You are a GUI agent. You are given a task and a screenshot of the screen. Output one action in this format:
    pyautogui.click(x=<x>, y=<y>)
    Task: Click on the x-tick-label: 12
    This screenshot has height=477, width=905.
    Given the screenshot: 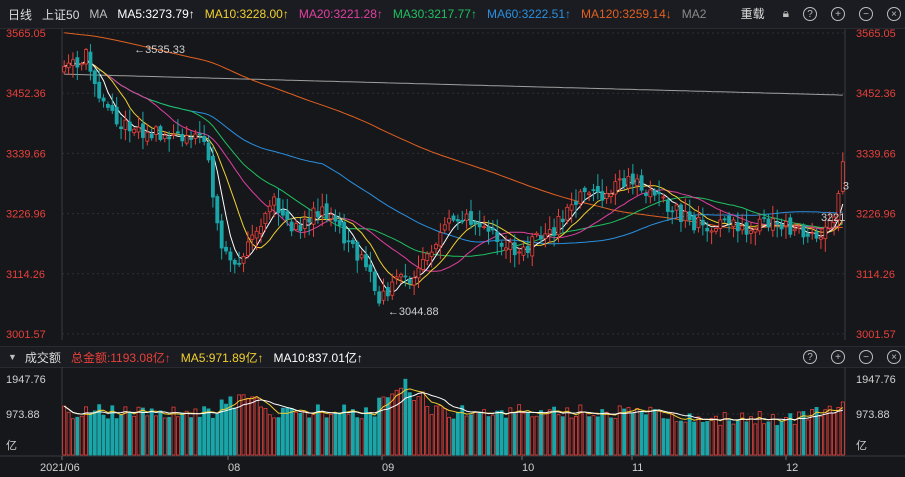 What is the action you would take?
    pyautogui.click(x=792, y=468)
    